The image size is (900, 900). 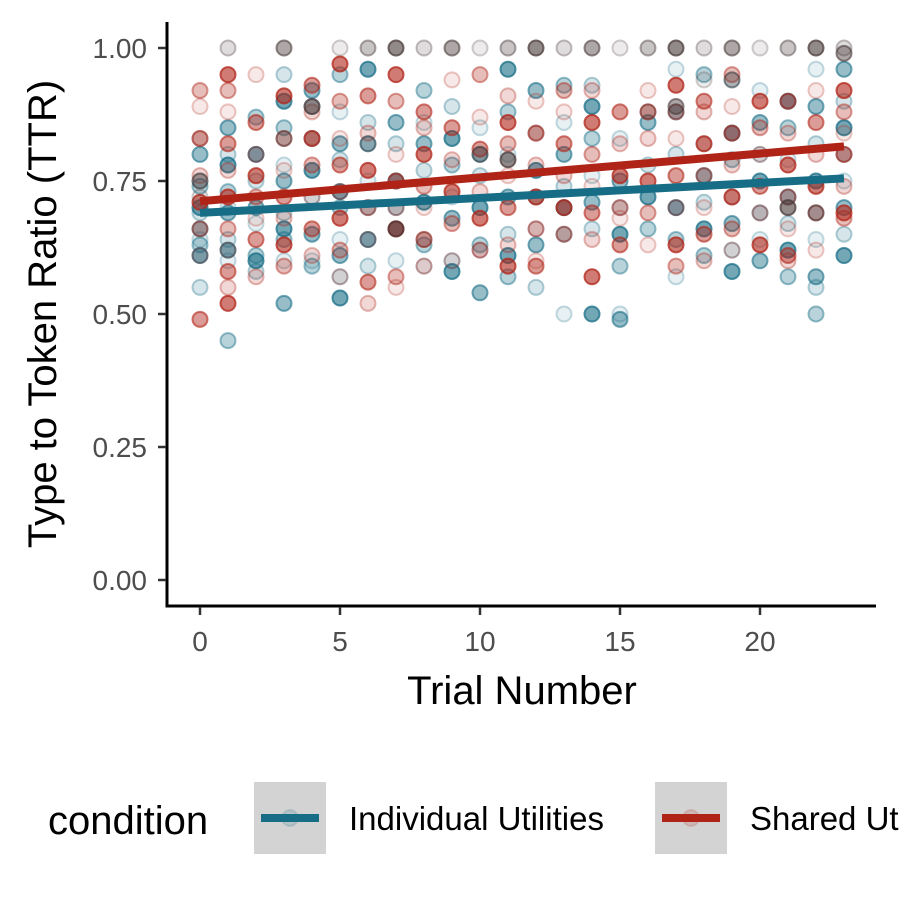 I want to click on y-tick-label: 1.00, so click(x=120, y=48).